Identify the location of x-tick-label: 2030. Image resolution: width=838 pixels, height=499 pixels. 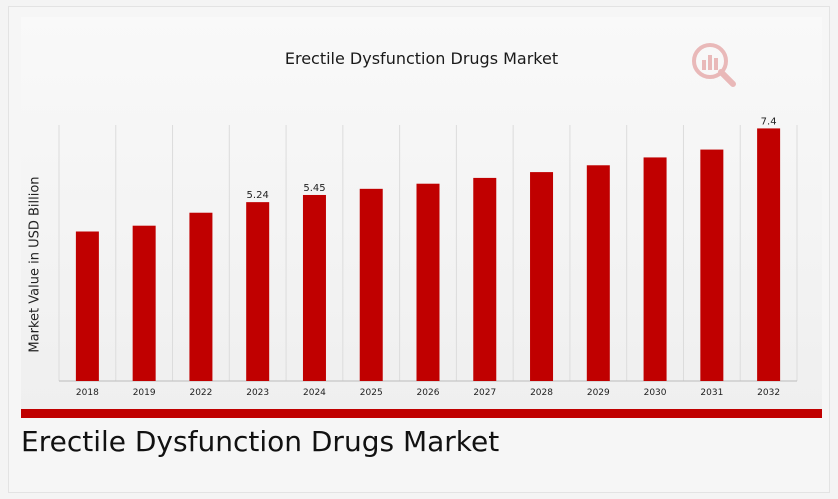
(655, 393).